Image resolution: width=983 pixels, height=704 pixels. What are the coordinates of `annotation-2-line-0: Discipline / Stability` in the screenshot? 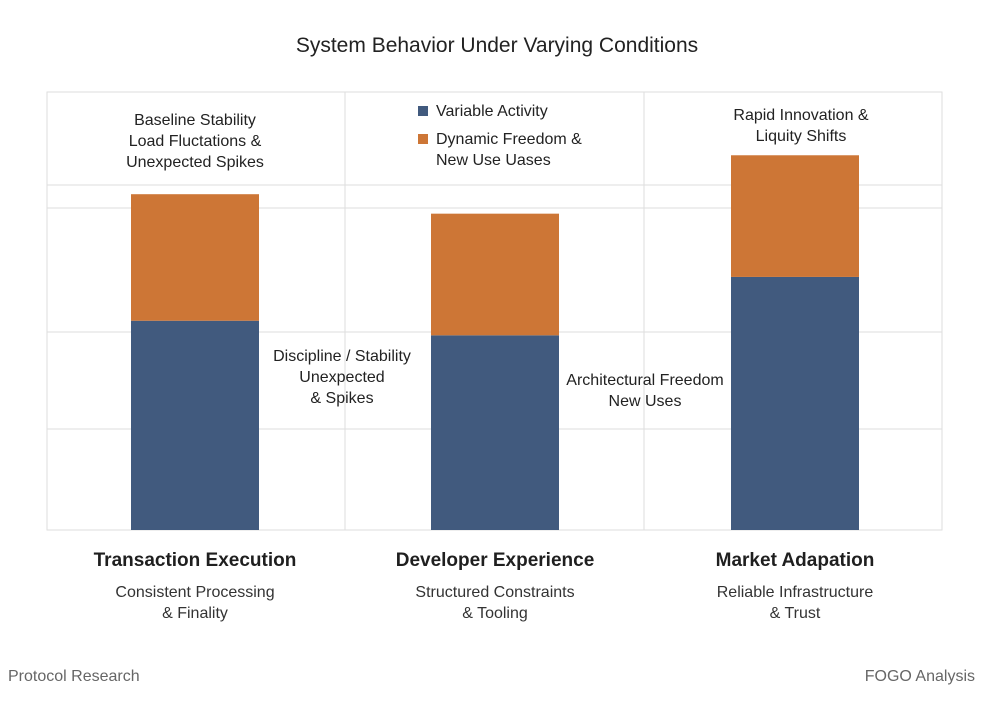 It's located at (342, 356).